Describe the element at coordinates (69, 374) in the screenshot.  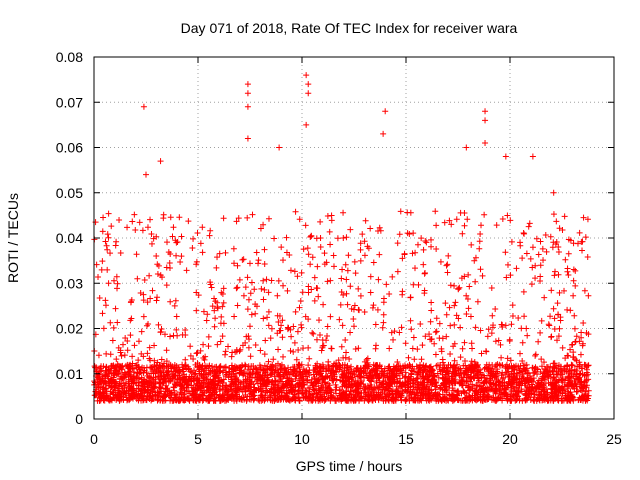
I see `y-tick-label: 0.01` at that location.